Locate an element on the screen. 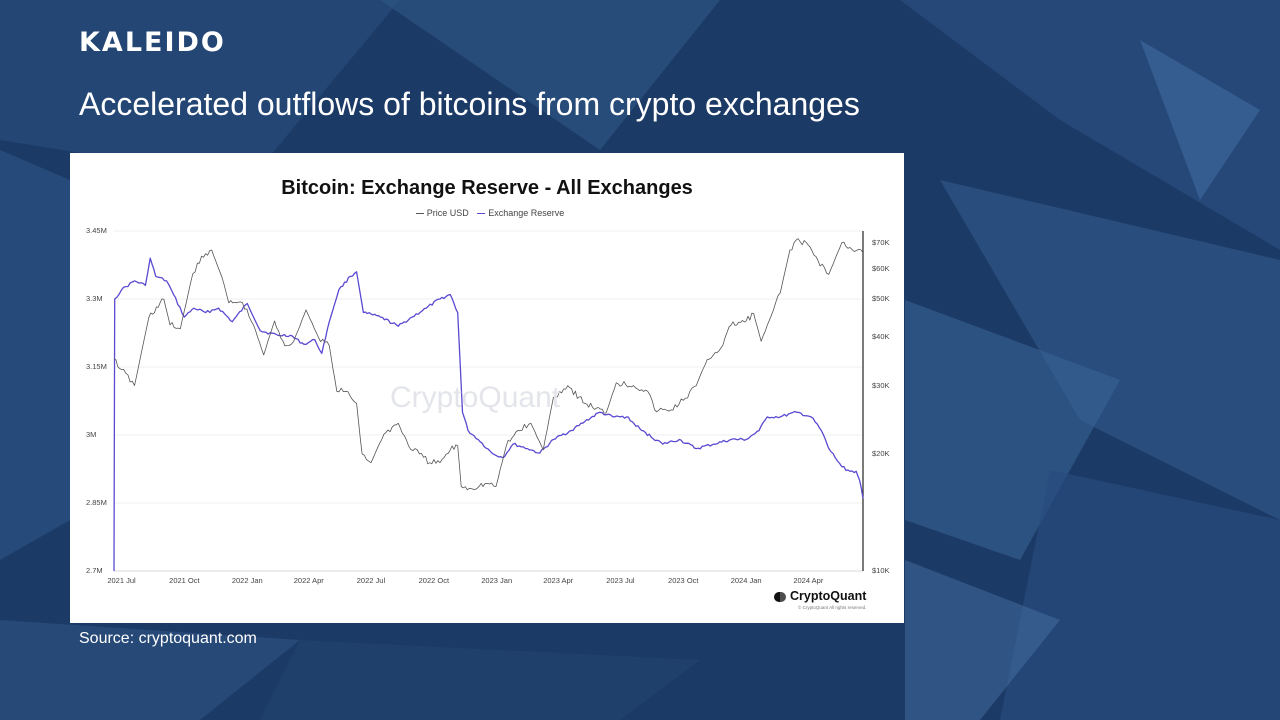 This screenshot has height=720, width=1280. y-right-tick-label: $40K is located at coordinates (881, 337).